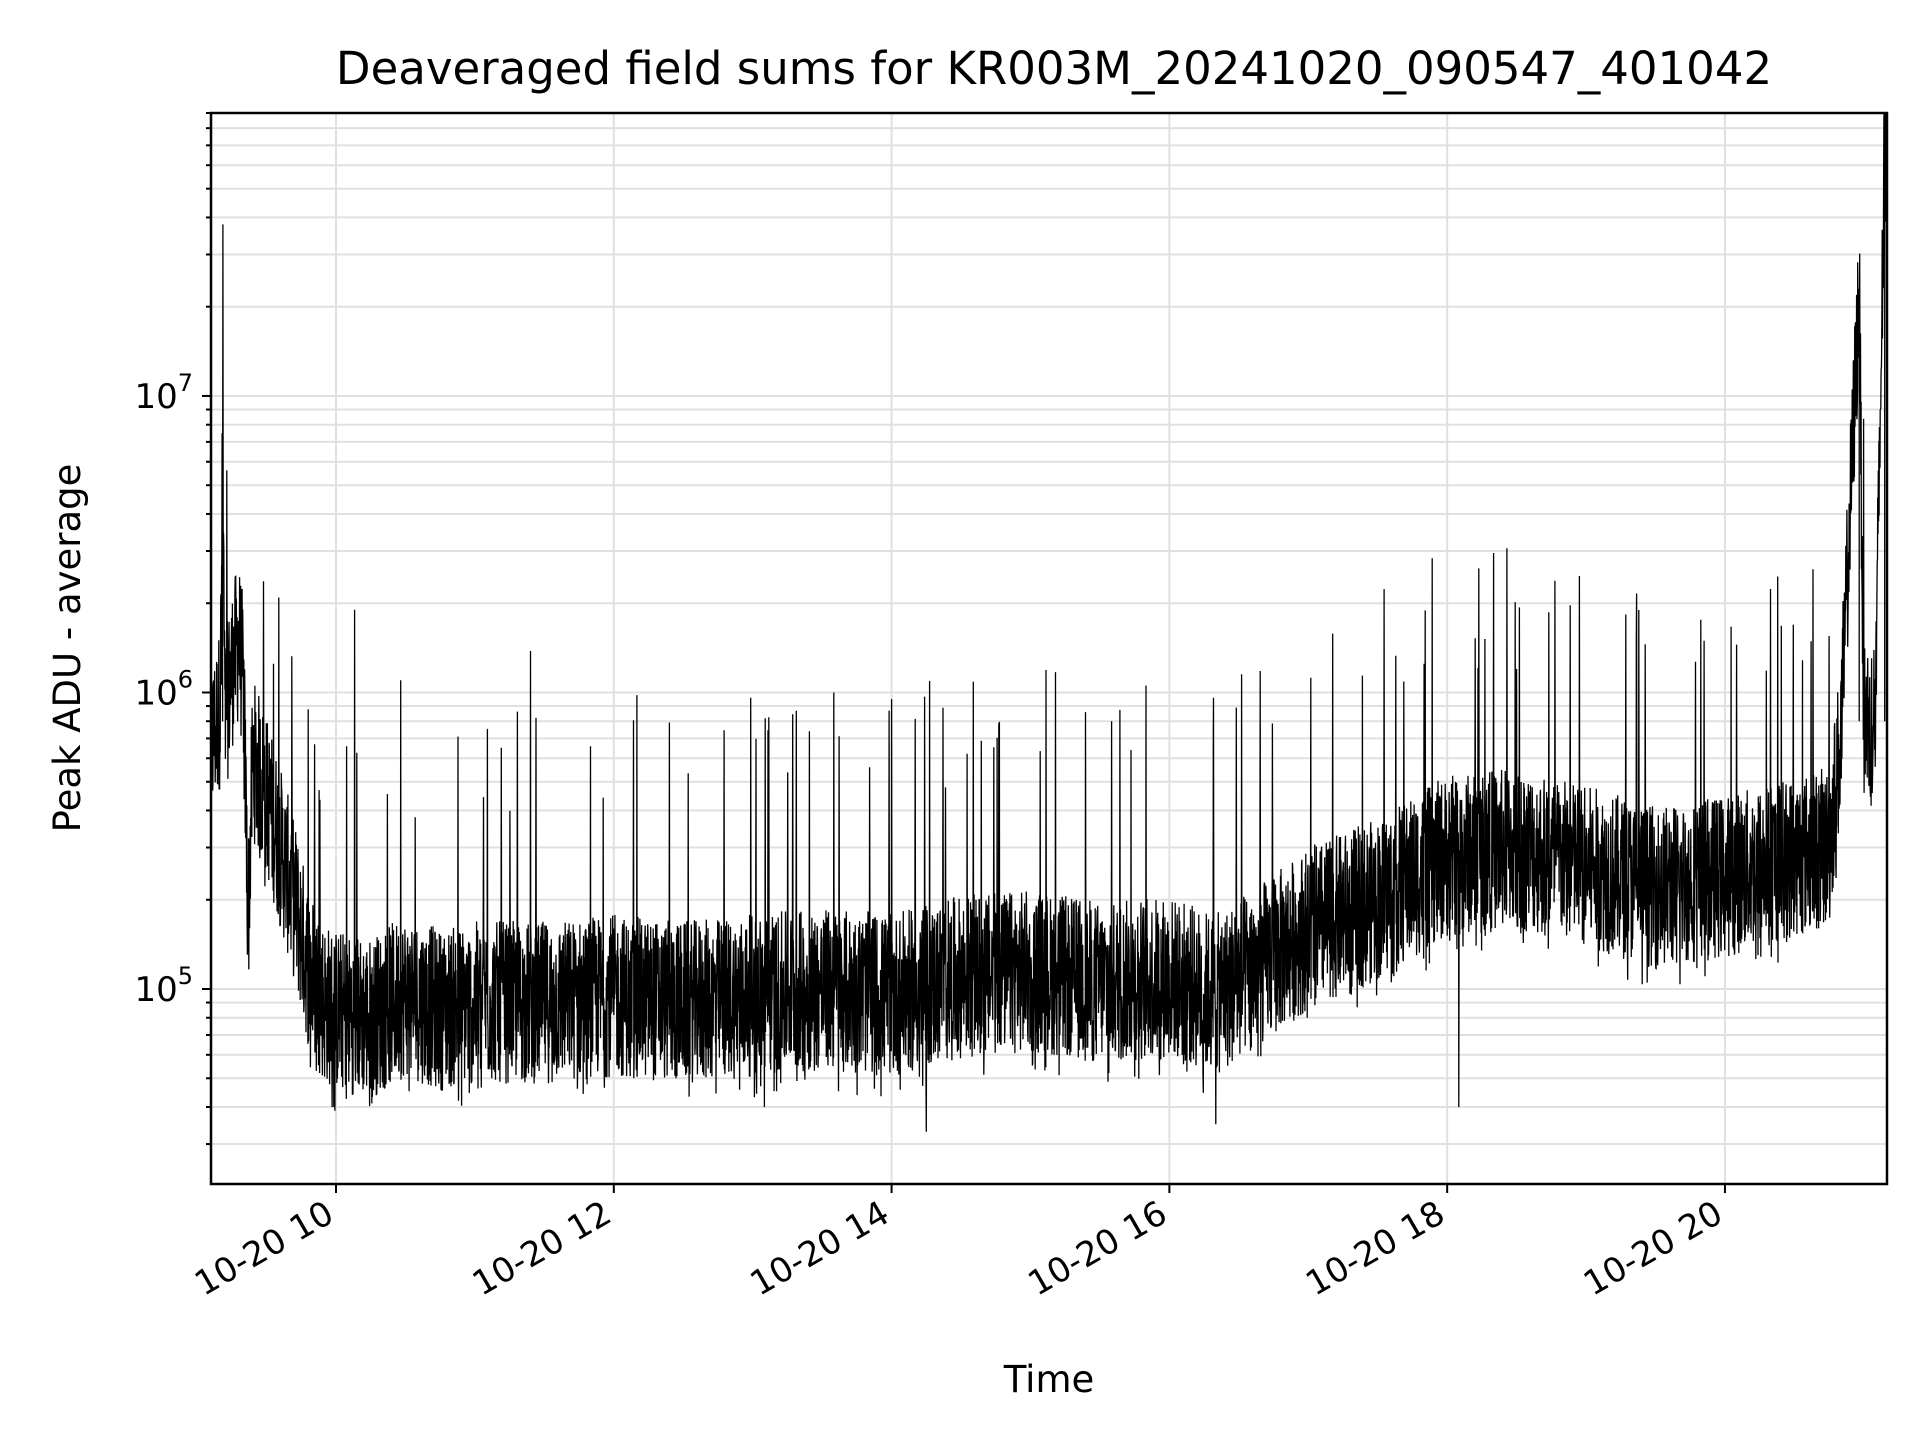  I want to click on x-tick-label: 10-20 14, so click(820, 1248).